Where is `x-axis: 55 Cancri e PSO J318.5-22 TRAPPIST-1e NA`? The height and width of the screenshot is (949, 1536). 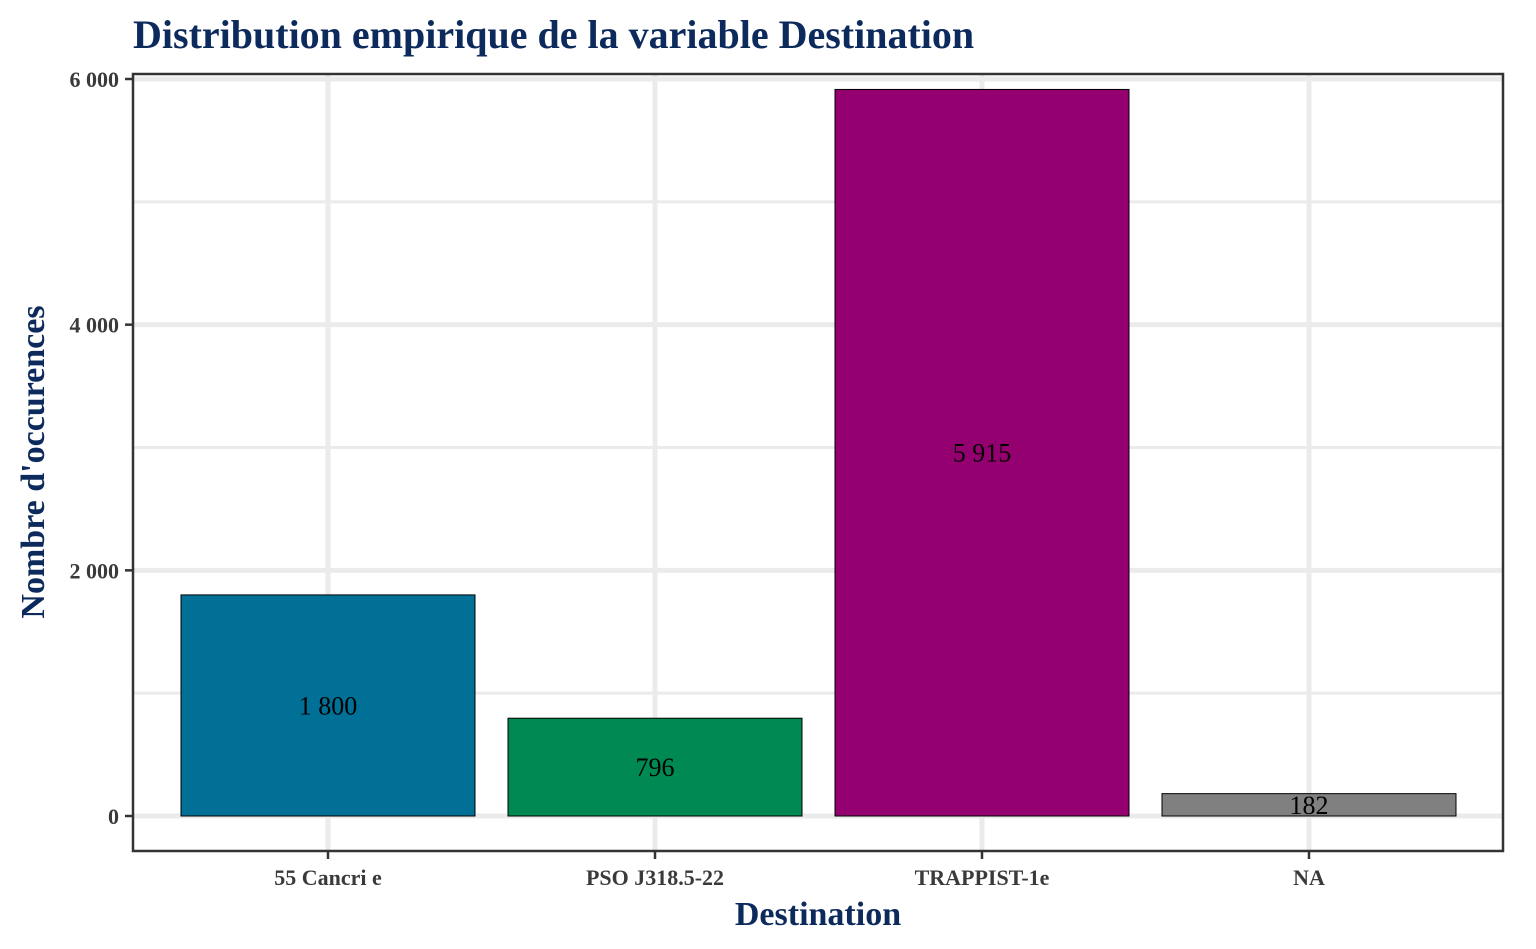
x-axis: 55 Cancri e PSO J318.5-22 TRAPPIST-1e NA is located at coordinates (799, 870).